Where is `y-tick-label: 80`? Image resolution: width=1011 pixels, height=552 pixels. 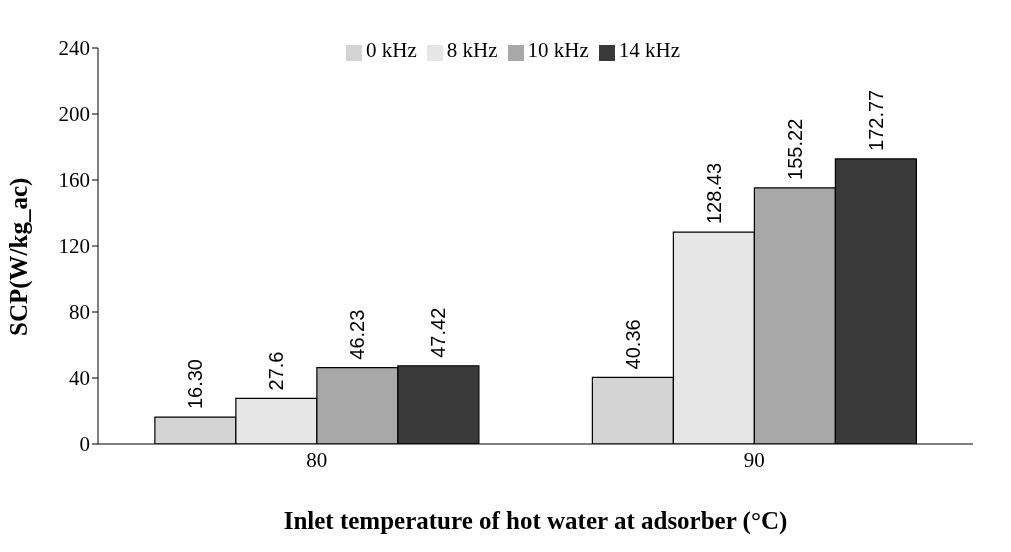 y-tick-label: 80 is located at coordinates (79, 312).